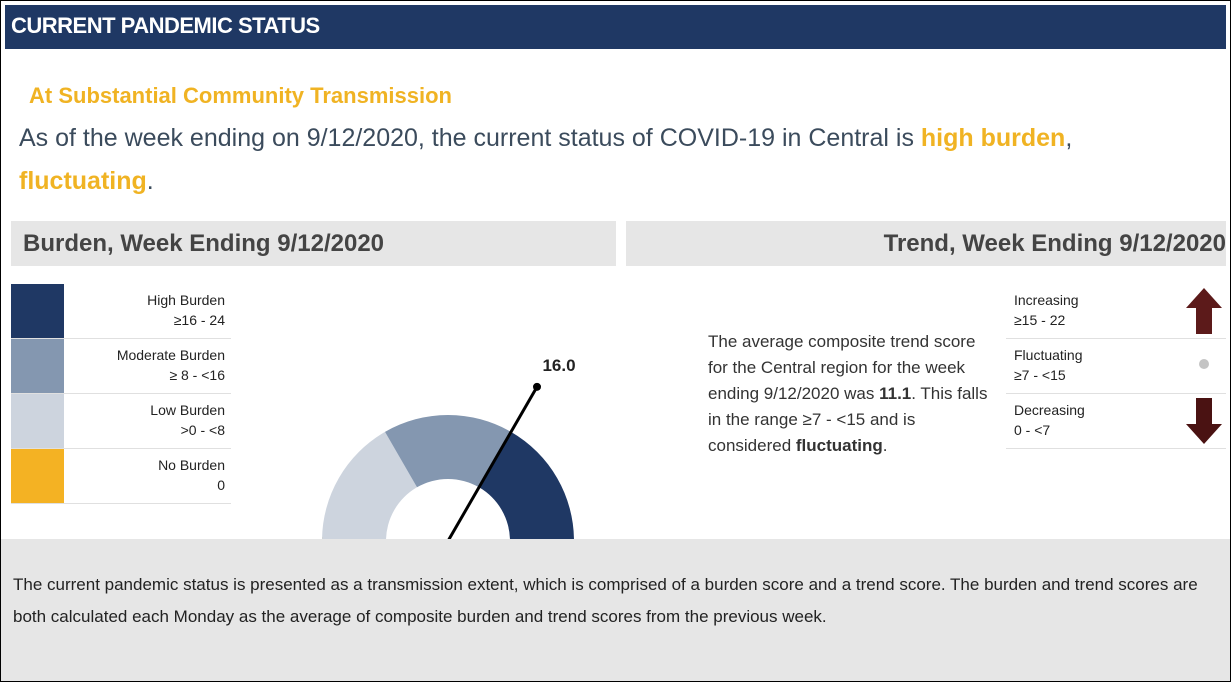  Describe the element at coordinates (1116, 366) in the screenshot. I see `trend-row: Fluctuating ≥7 - <15` at that location.